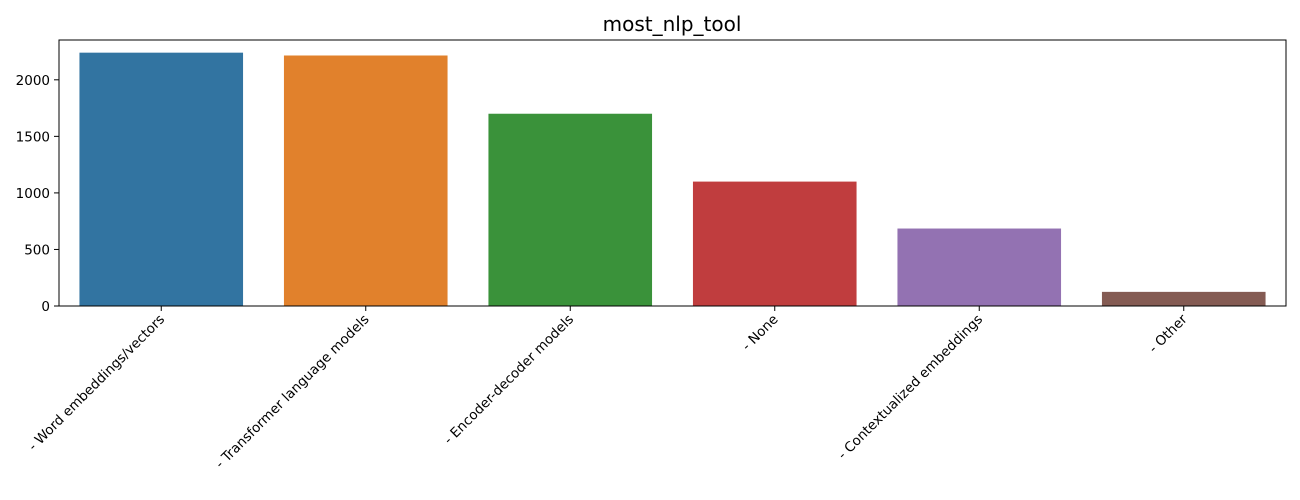 Image resolution: width=1300 pixels, height=500 pixels. I want to click on x-tick-label: - Word embeddings/vectors, so click(96, 383).